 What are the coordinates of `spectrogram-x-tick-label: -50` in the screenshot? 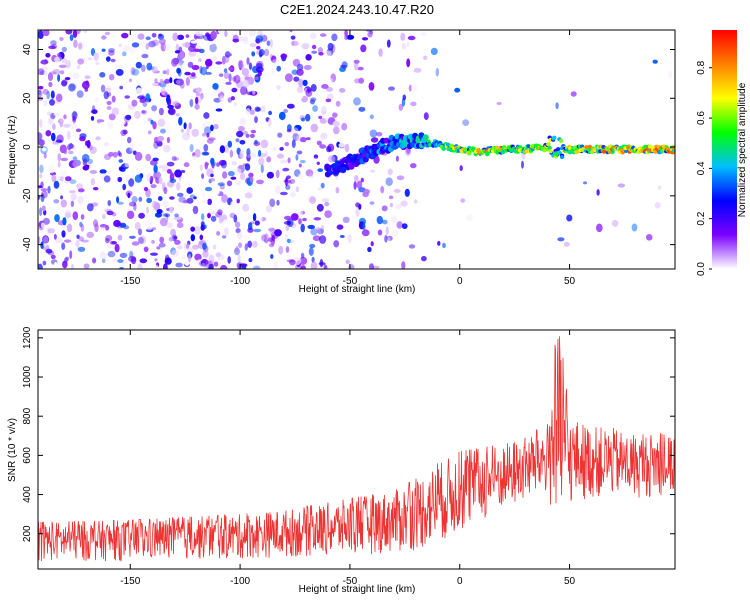 It's located at (350, 281).